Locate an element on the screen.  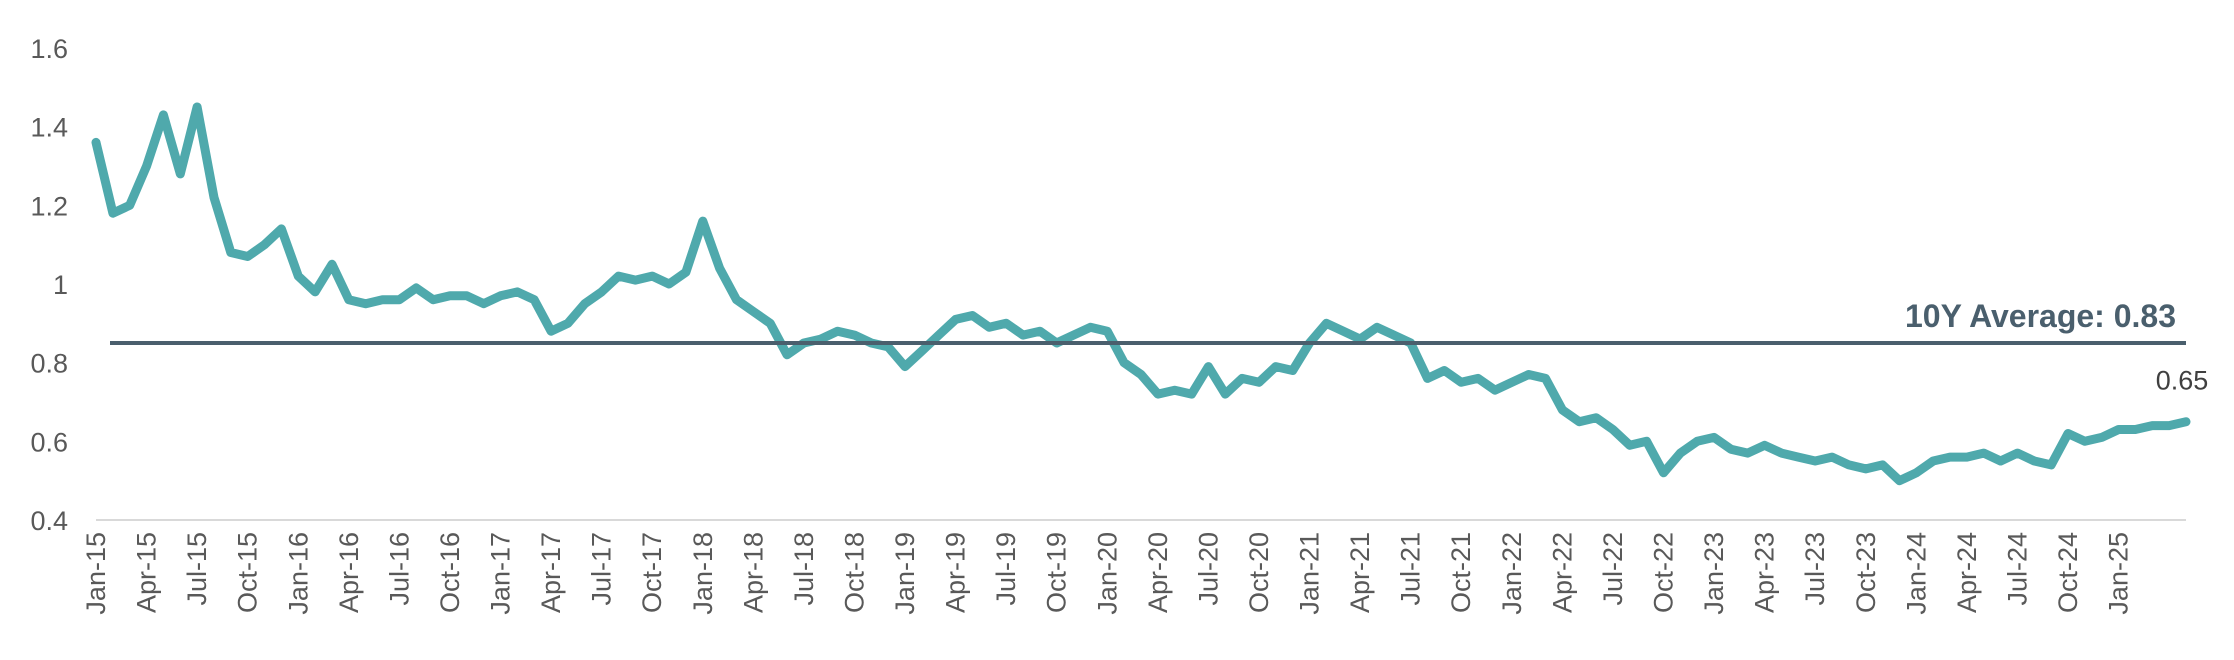
x-tick-label: Oct-21 is located at coordinates (1461, 572).